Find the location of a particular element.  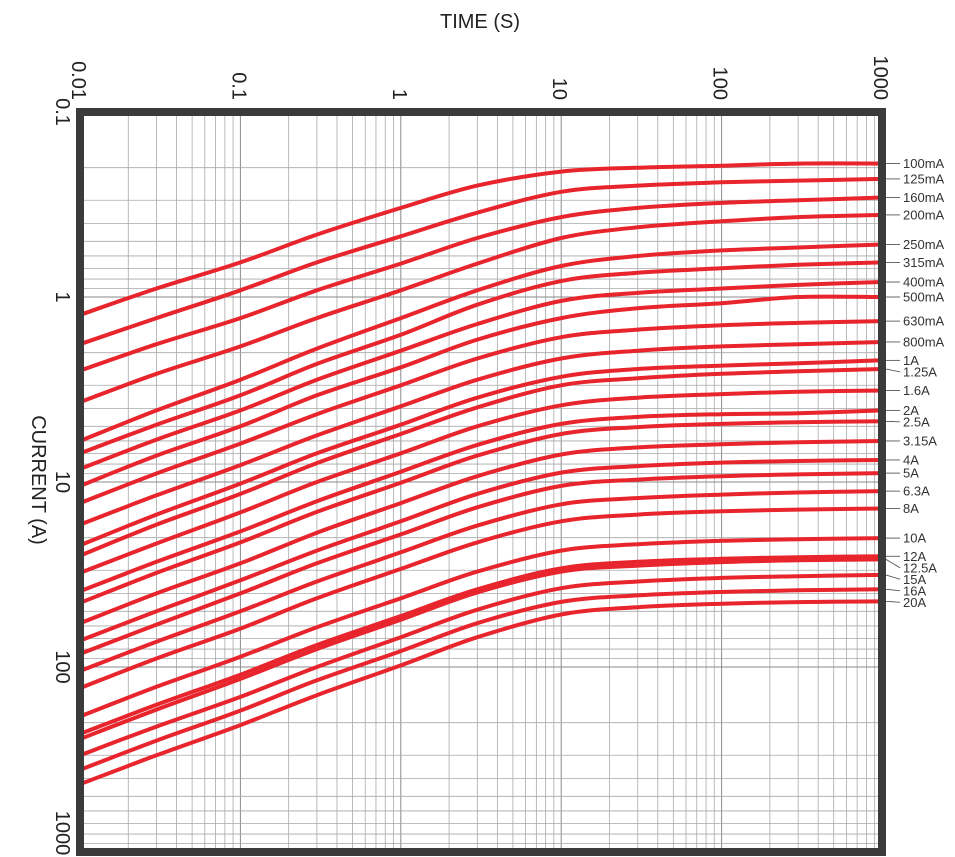

label-leader-20A is located at coordinates (893, 602).